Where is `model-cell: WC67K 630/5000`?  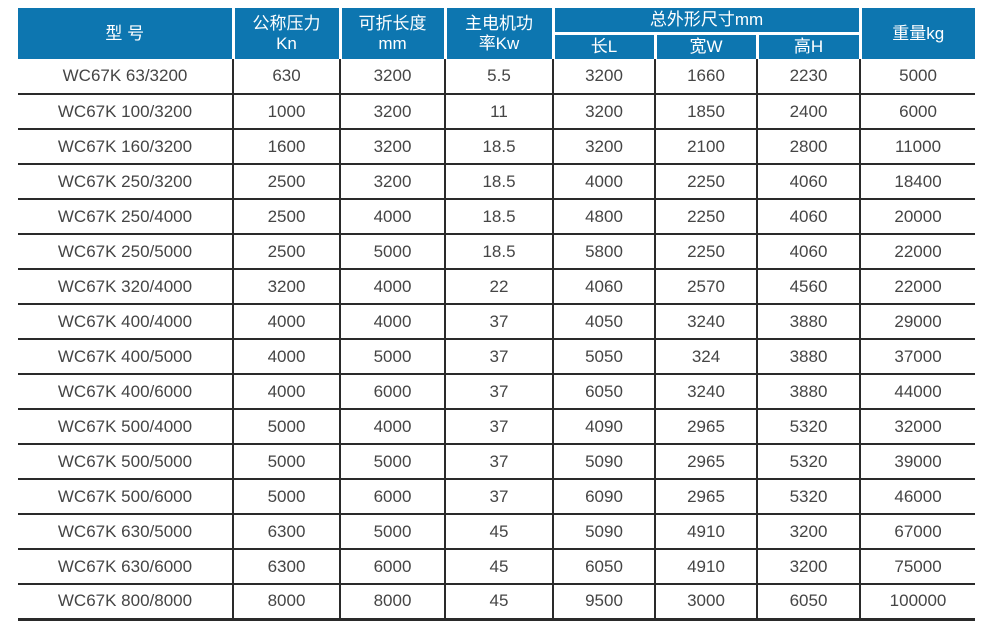
model-cell: WC67K 630/5000 is located at coordinates (125, 531).